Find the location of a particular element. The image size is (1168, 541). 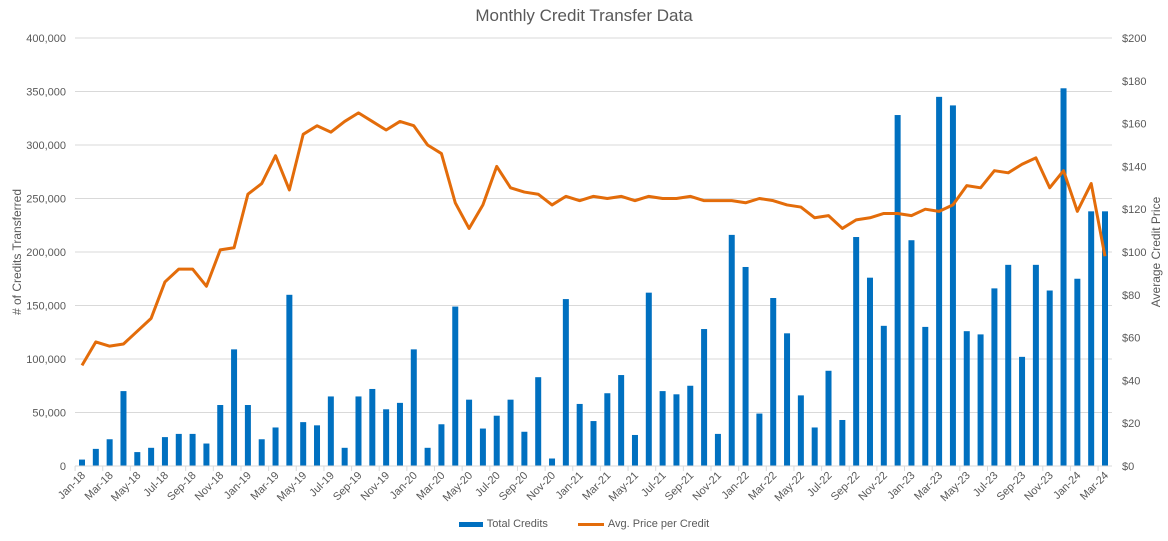

y2-tick-label: $180 is located at coordinates (1134, 82).